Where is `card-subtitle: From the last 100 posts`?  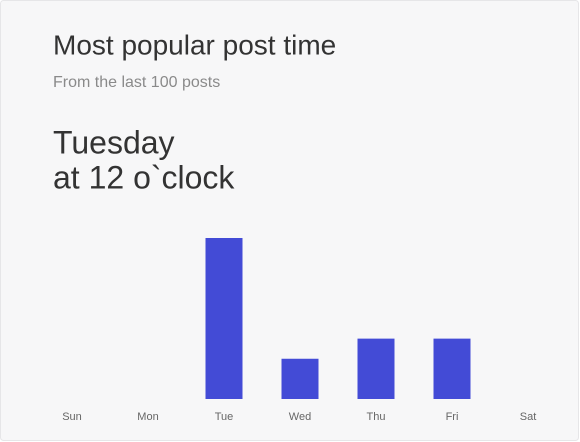
card-subtitle: From the last 100 posts is located at coordinates (136, 82).